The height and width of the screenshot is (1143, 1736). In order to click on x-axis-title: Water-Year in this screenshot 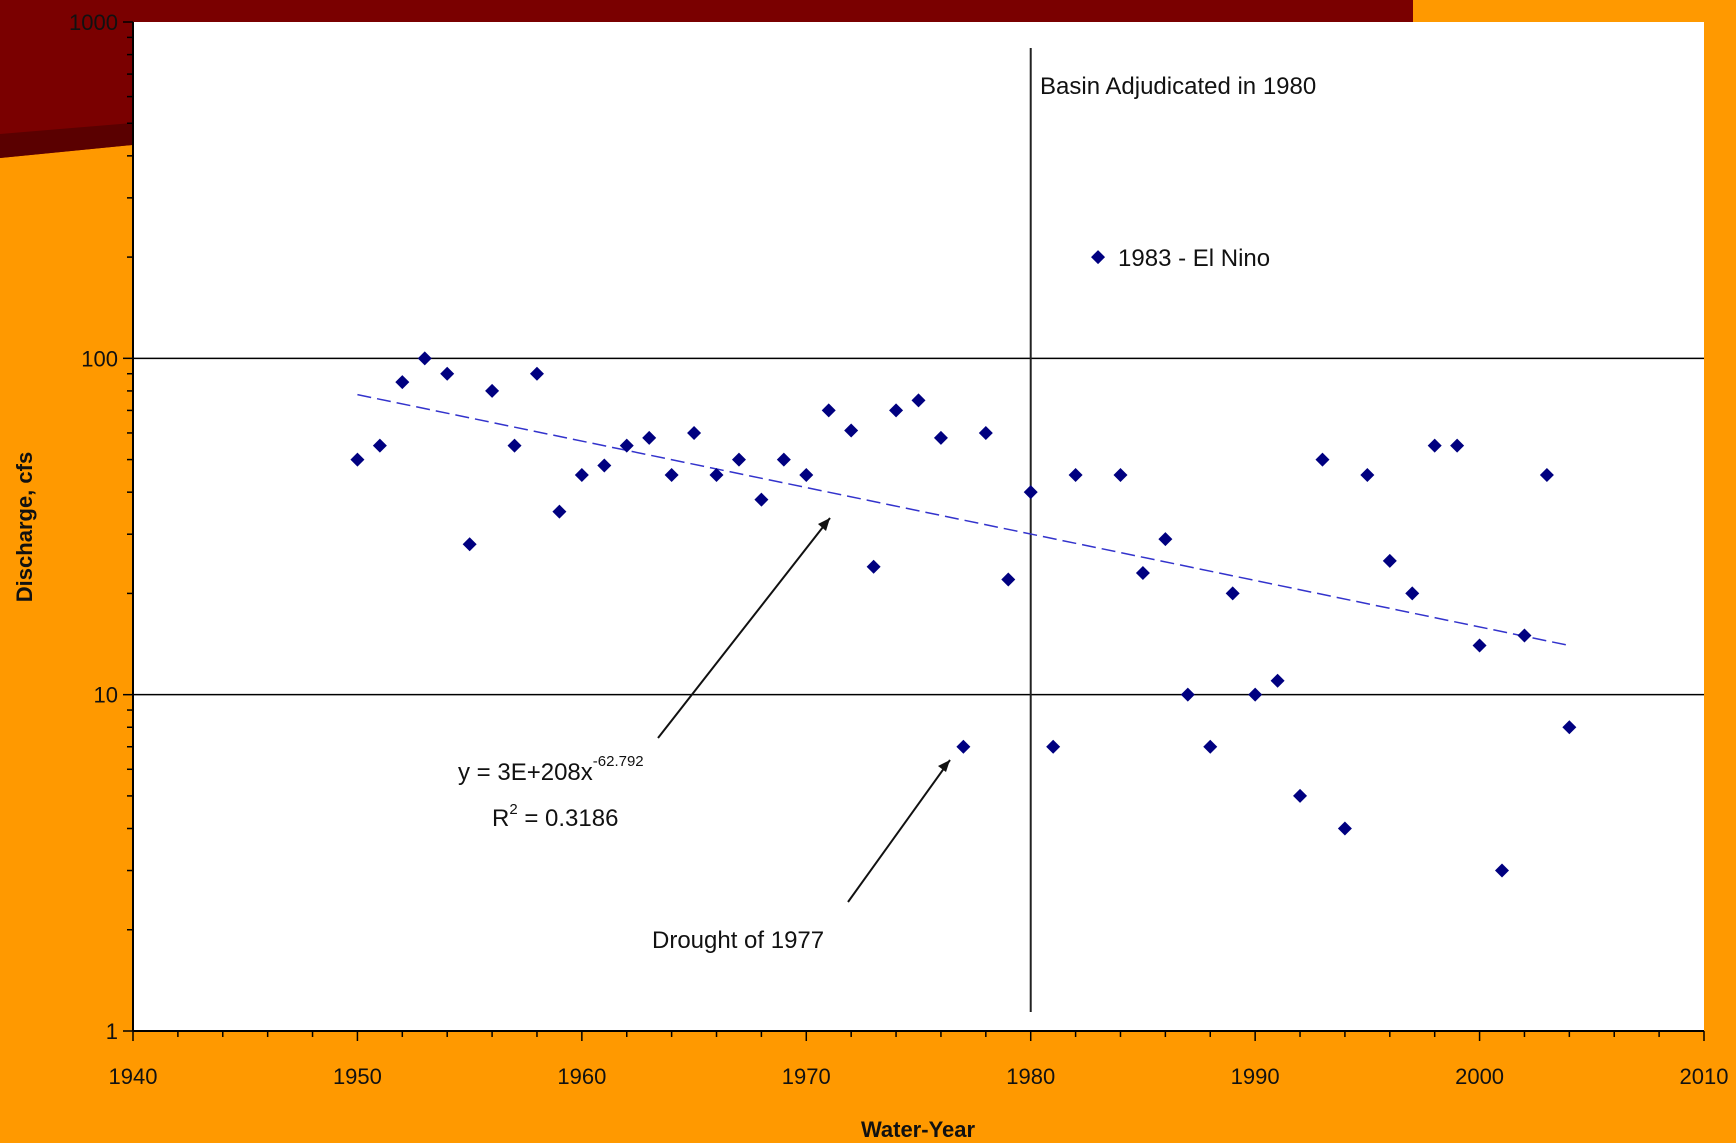, I will do `click(918, 1129)`.